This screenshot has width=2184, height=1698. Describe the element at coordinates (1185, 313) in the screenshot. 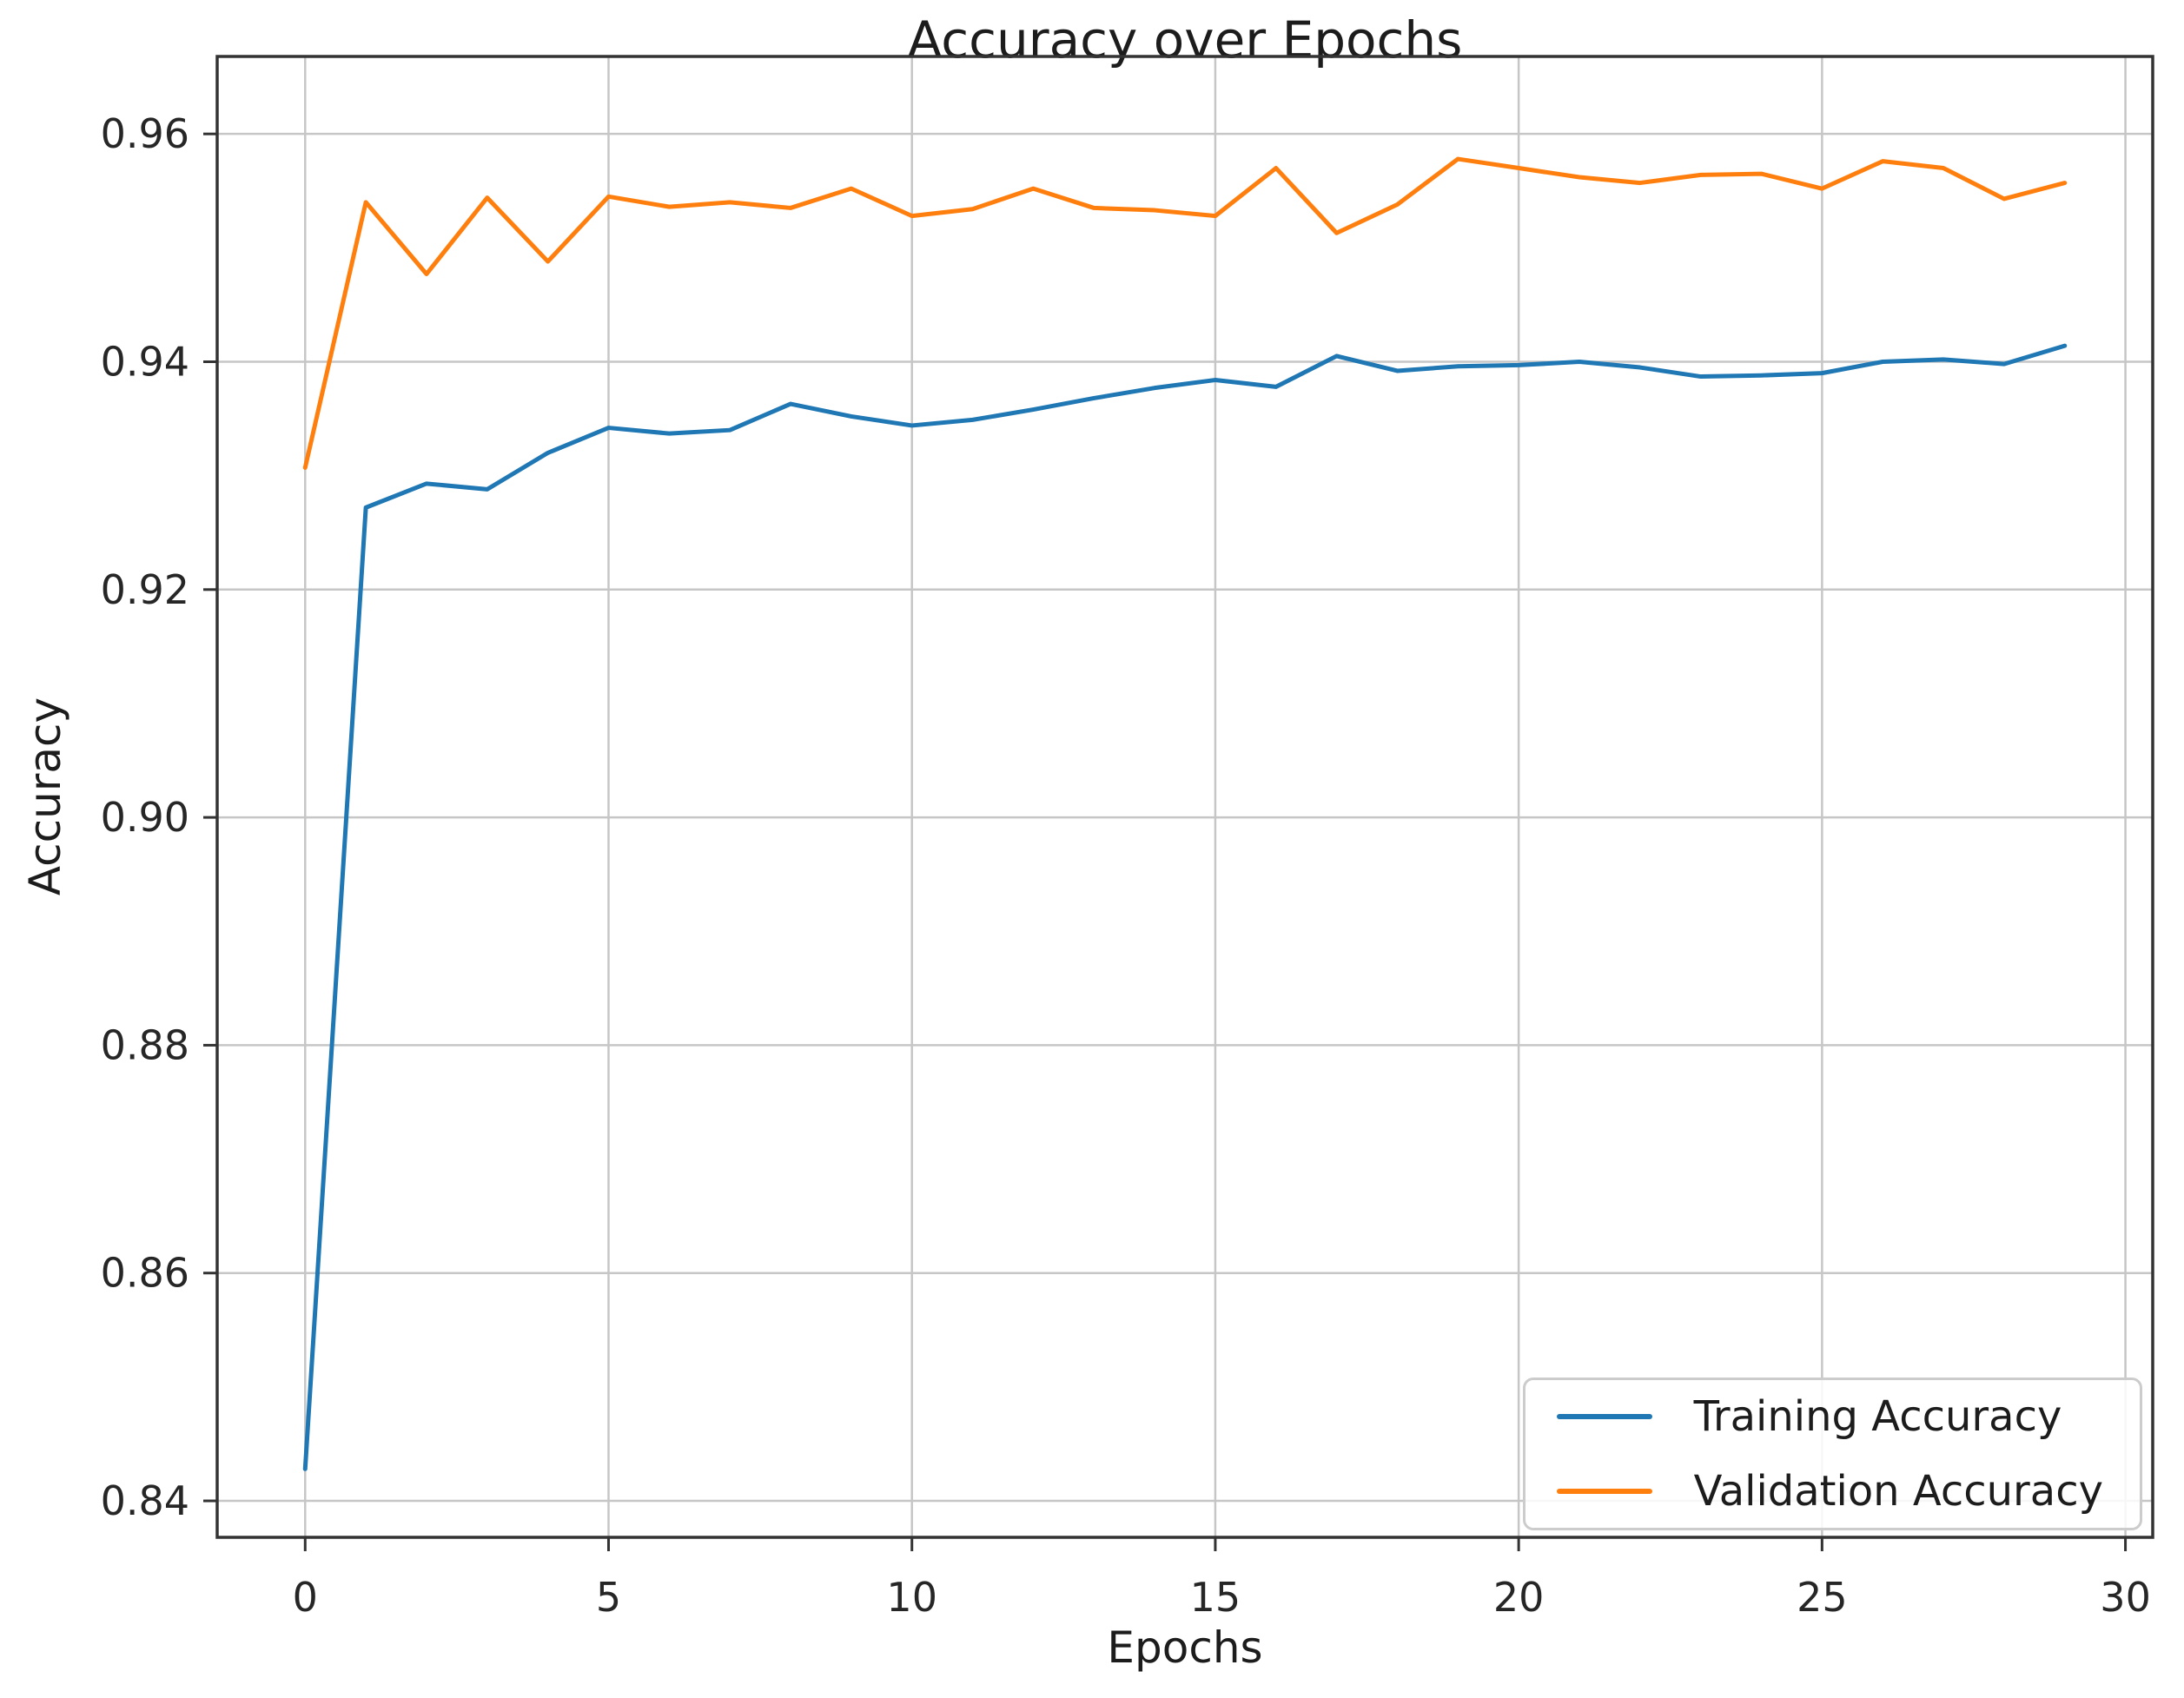

I see `validation-accuracy-line` at that location.